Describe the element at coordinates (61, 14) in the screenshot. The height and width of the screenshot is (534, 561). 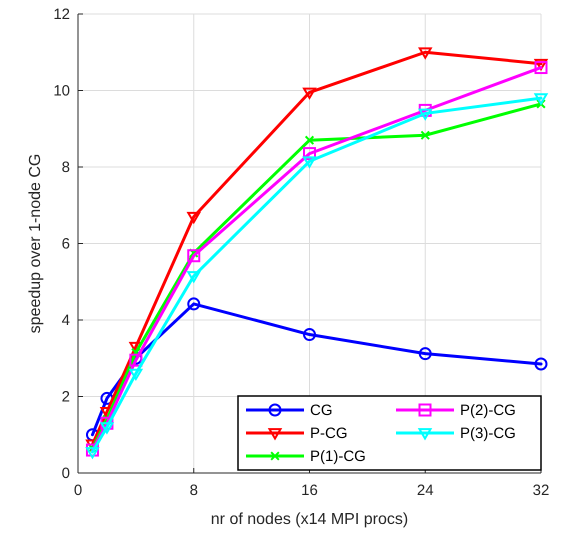
I see `y-tick-label: 12` at that location.